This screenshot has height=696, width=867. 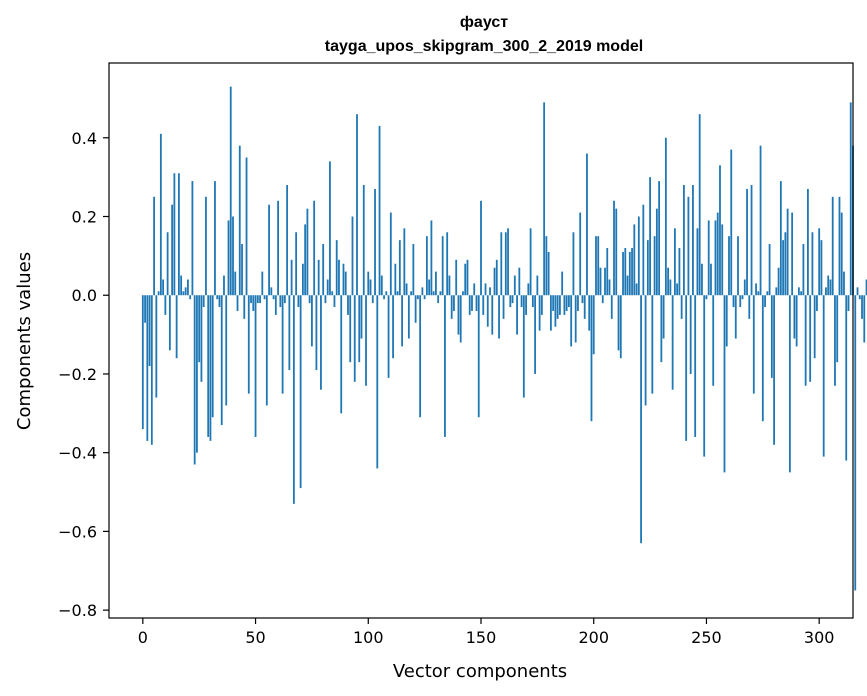 I want to click on x-tick-label: 0, so click(x=143, y=637).